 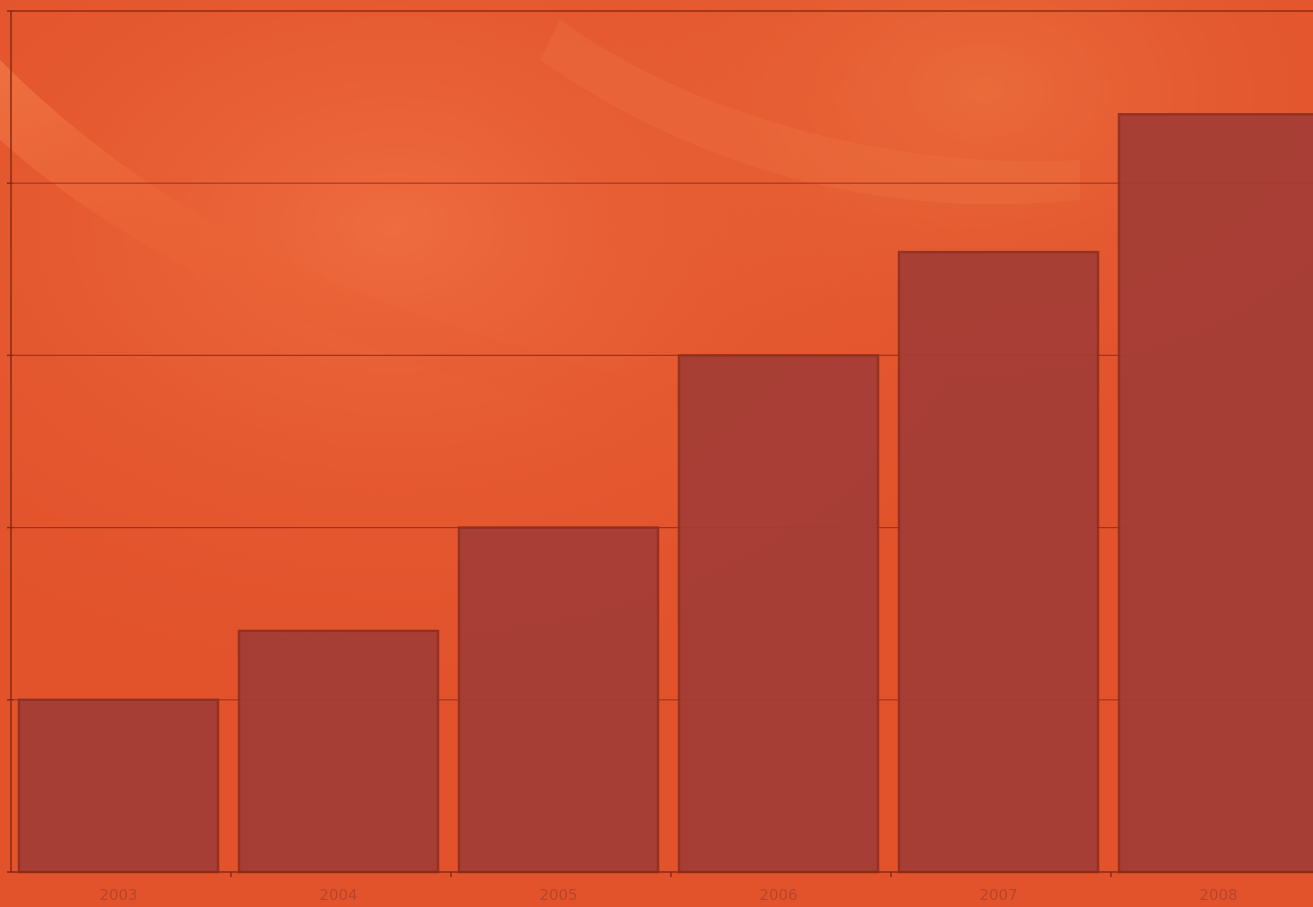 What do you see at coordinates (1218, 895) in the screenshot?
I see `x-tick-label-2008: 2008` at bounding box center [1218, 895].